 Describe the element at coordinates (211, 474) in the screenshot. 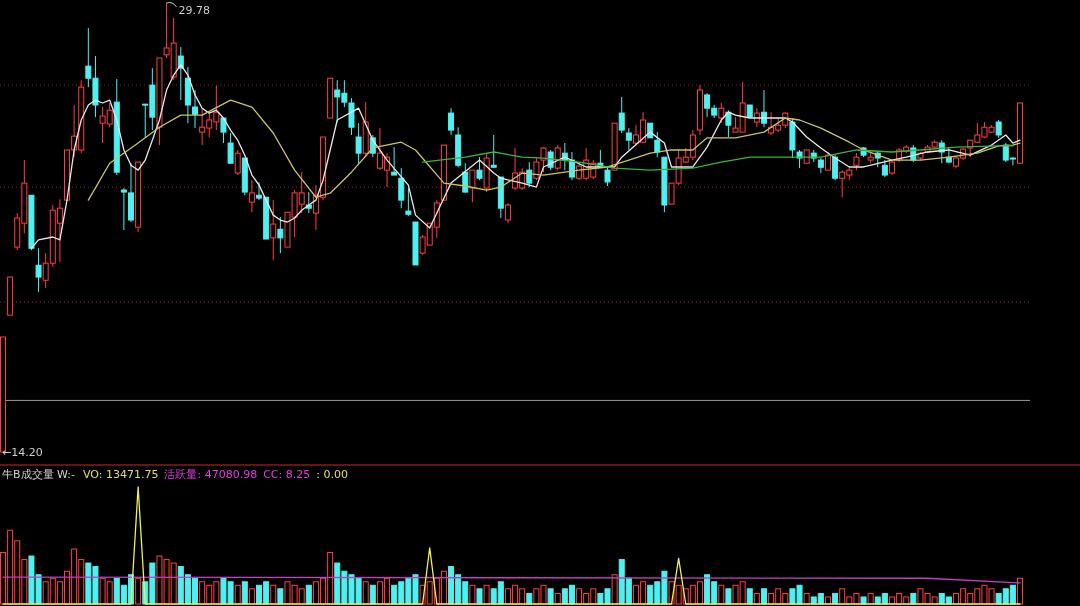

I see `text: 活跃量: 47080.98` at that location.